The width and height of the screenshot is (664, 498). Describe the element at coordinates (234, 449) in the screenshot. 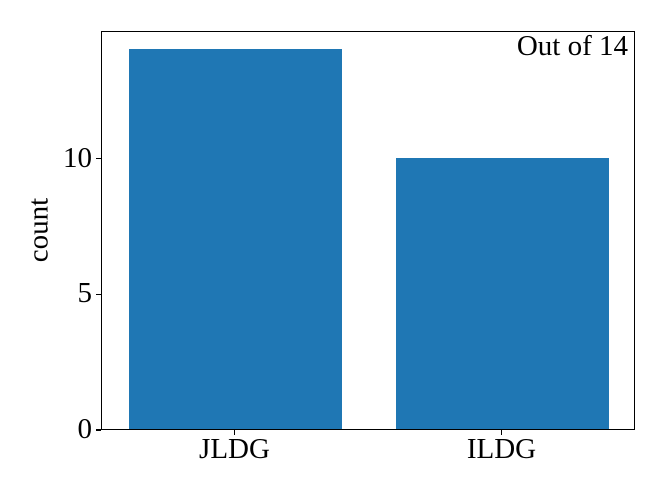

I see `x-tick-label: JLDG` at that location.